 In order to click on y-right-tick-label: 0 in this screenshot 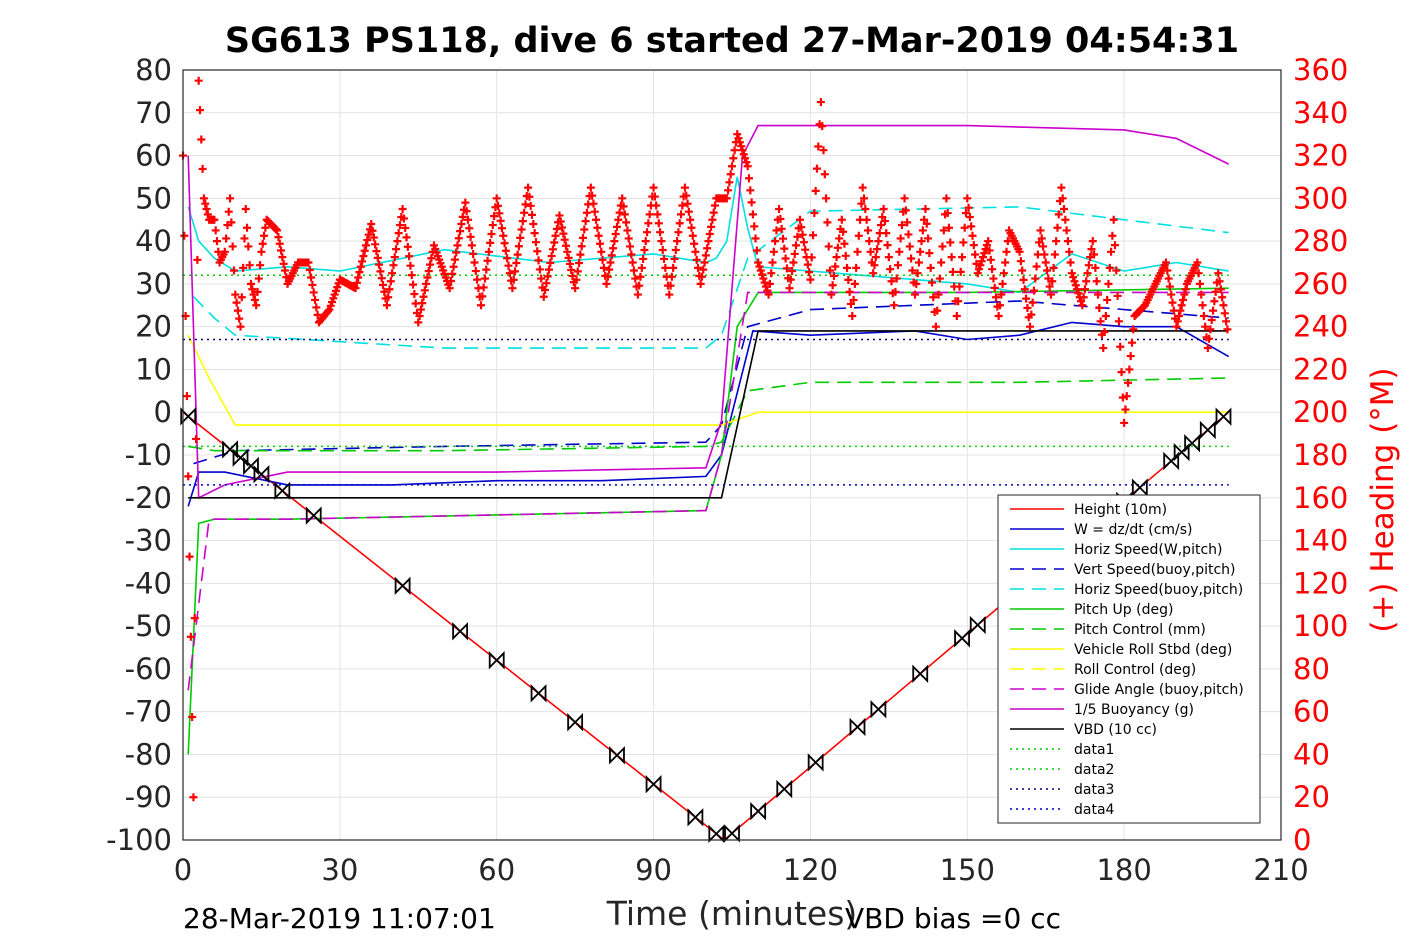, I will do `click(1302, 840)`.